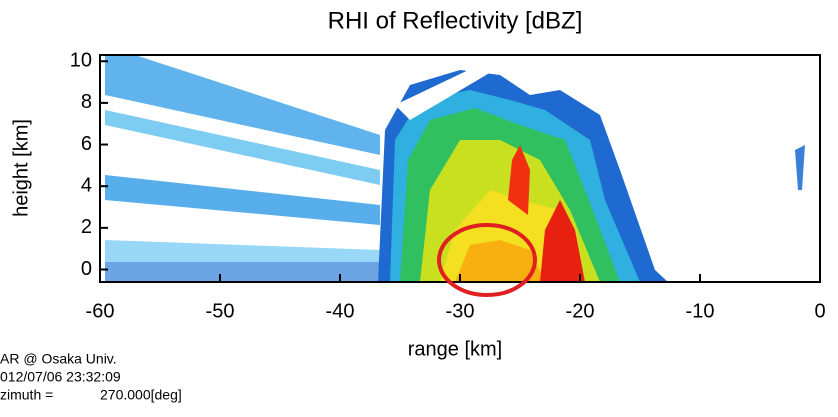  What do you see at coordinates (141, 395) in the screenshot?
I see `annotation: 270.000[deg]` at bounding box center [141, 395].